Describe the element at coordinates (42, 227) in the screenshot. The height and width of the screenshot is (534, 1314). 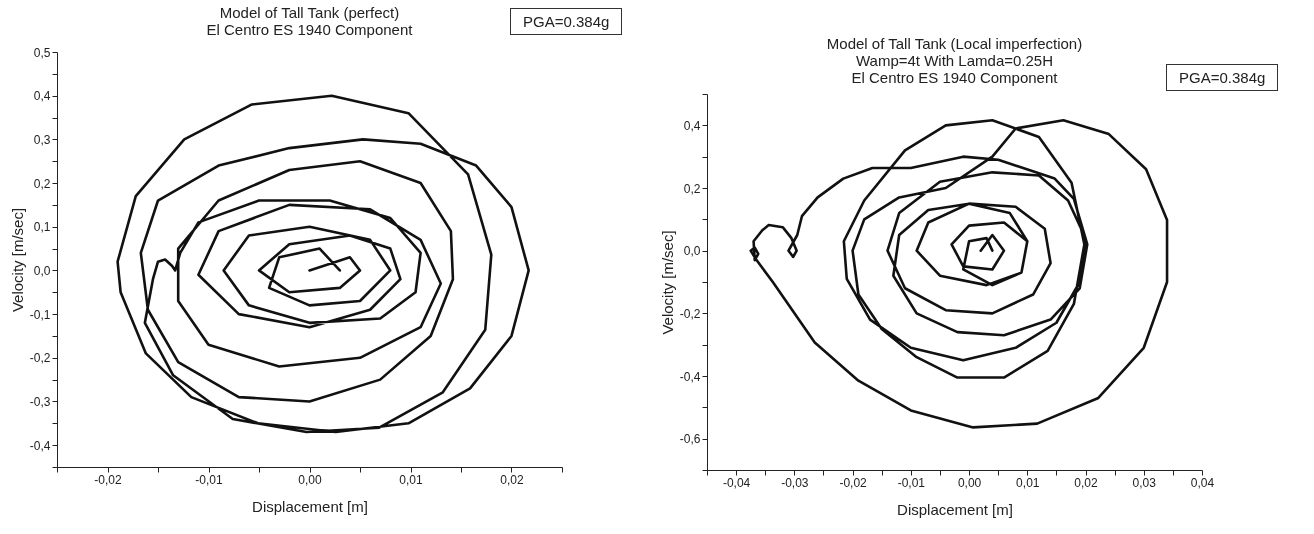
I see `y-tick-label: 0,1` at that location.